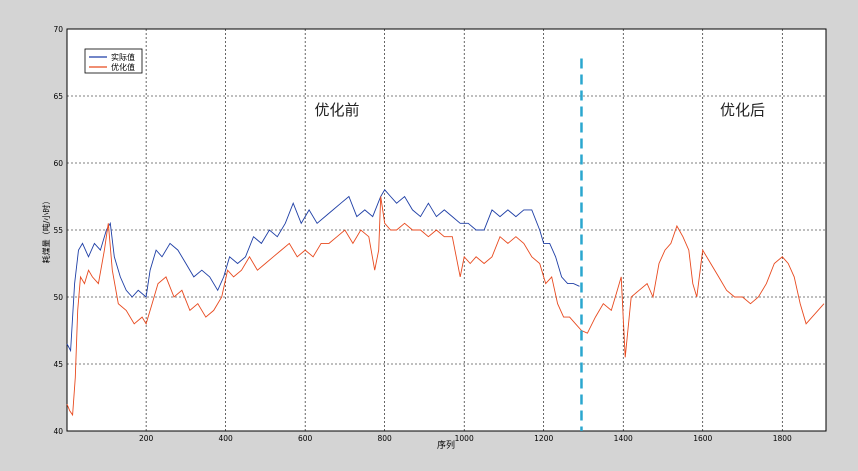  Describe the element at coordinates (123, 57) in the screenshot. I see `legend-label-actual: 实际值` at that location.